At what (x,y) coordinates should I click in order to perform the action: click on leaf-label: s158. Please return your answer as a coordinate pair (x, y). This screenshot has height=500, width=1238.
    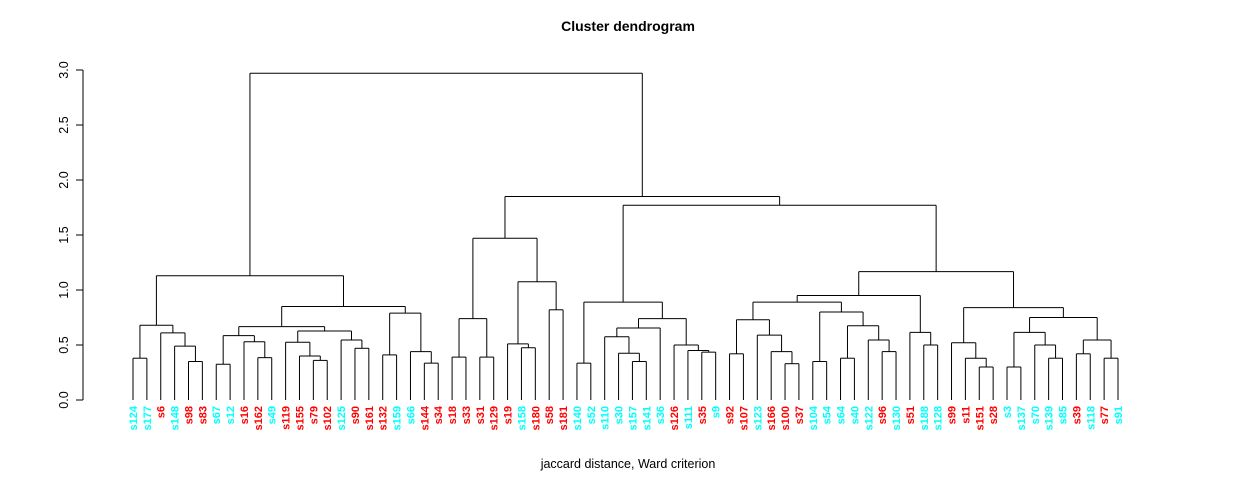
    Looking at the image, I should click on (522, 418).